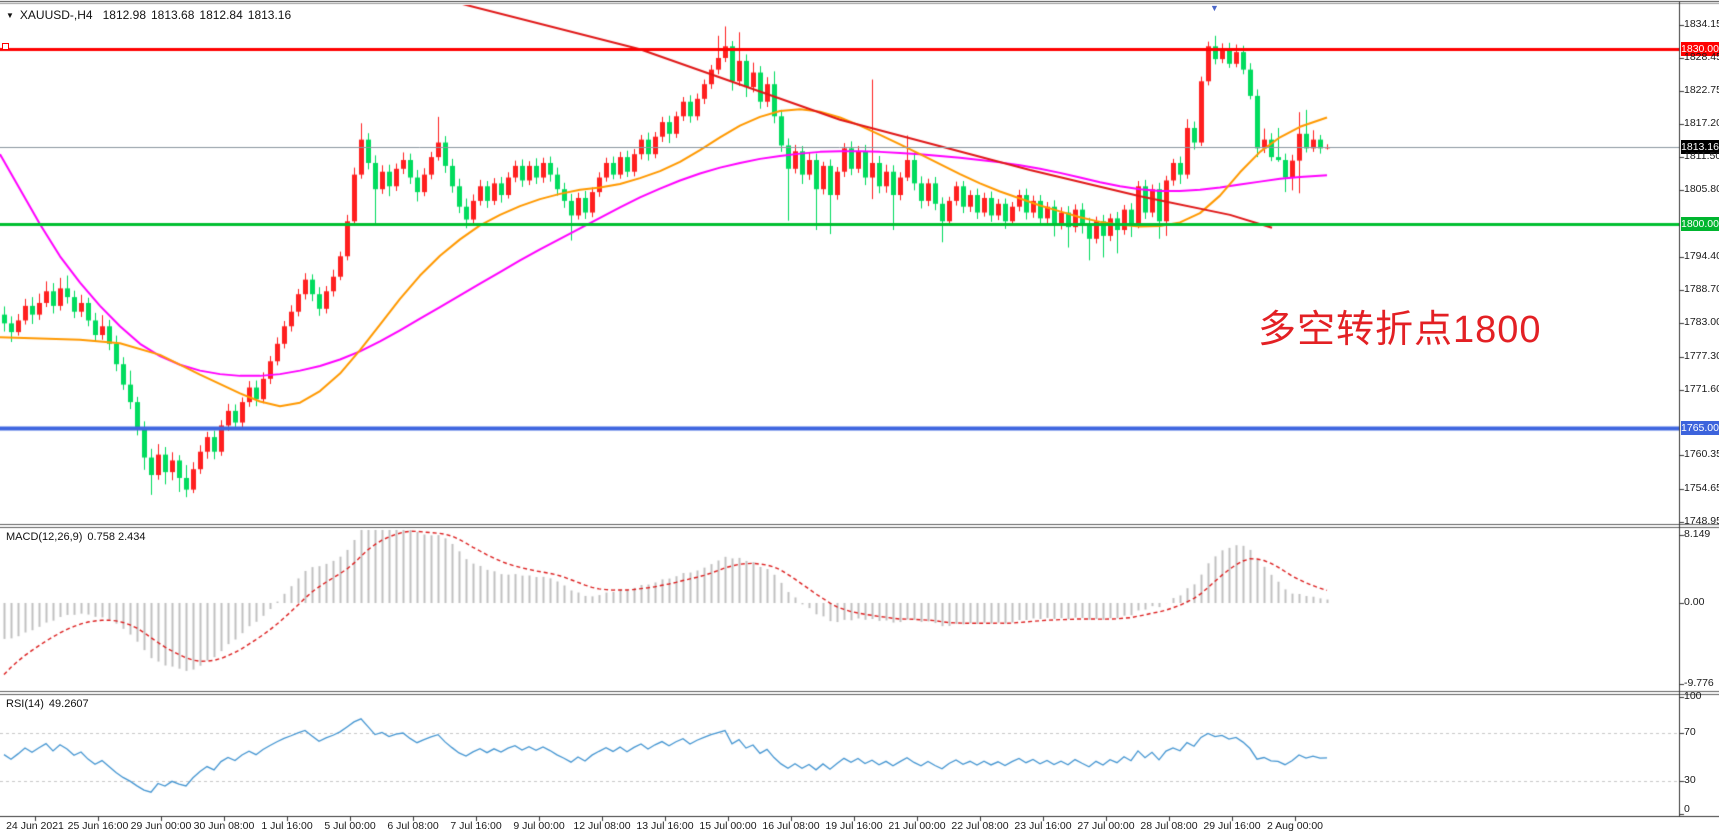  I want to click on macd-axis-label: 0.00, so click(1694, 602).